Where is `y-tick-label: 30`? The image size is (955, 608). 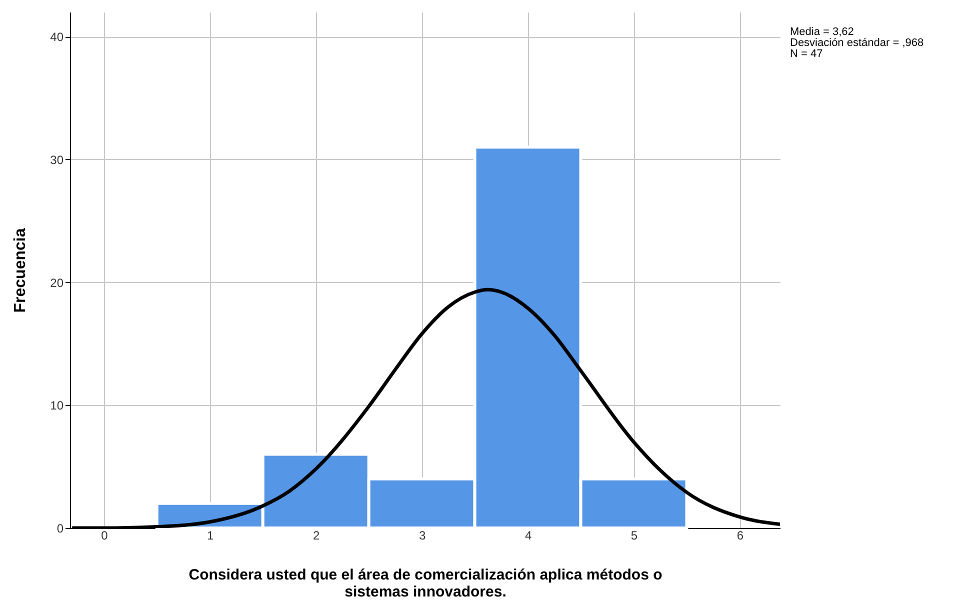
y-tick-label: 30 is located at coordinates (57, 159).